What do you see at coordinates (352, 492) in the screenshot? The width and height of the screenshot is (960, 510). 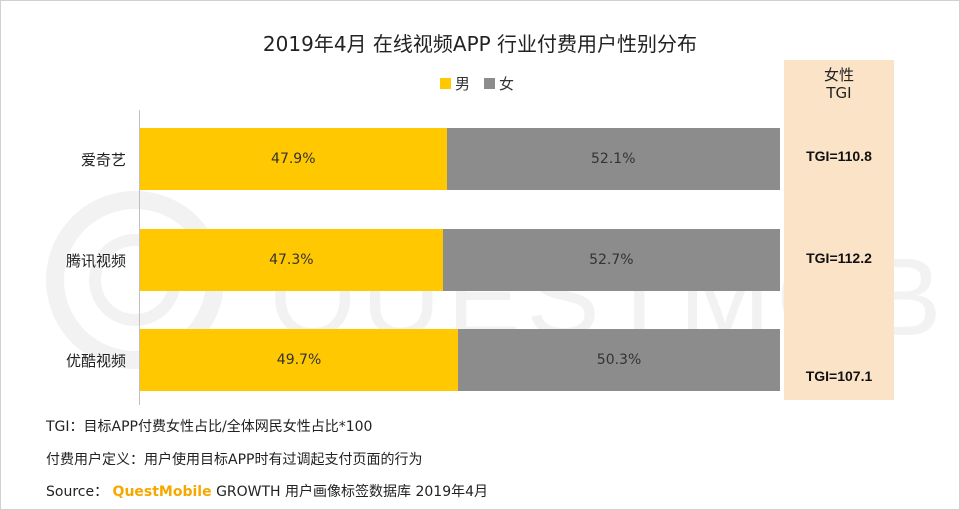 I see `source-rest: GROWTH 用户画像标签数据库 2019年4月` at bounding box center [352, 492].